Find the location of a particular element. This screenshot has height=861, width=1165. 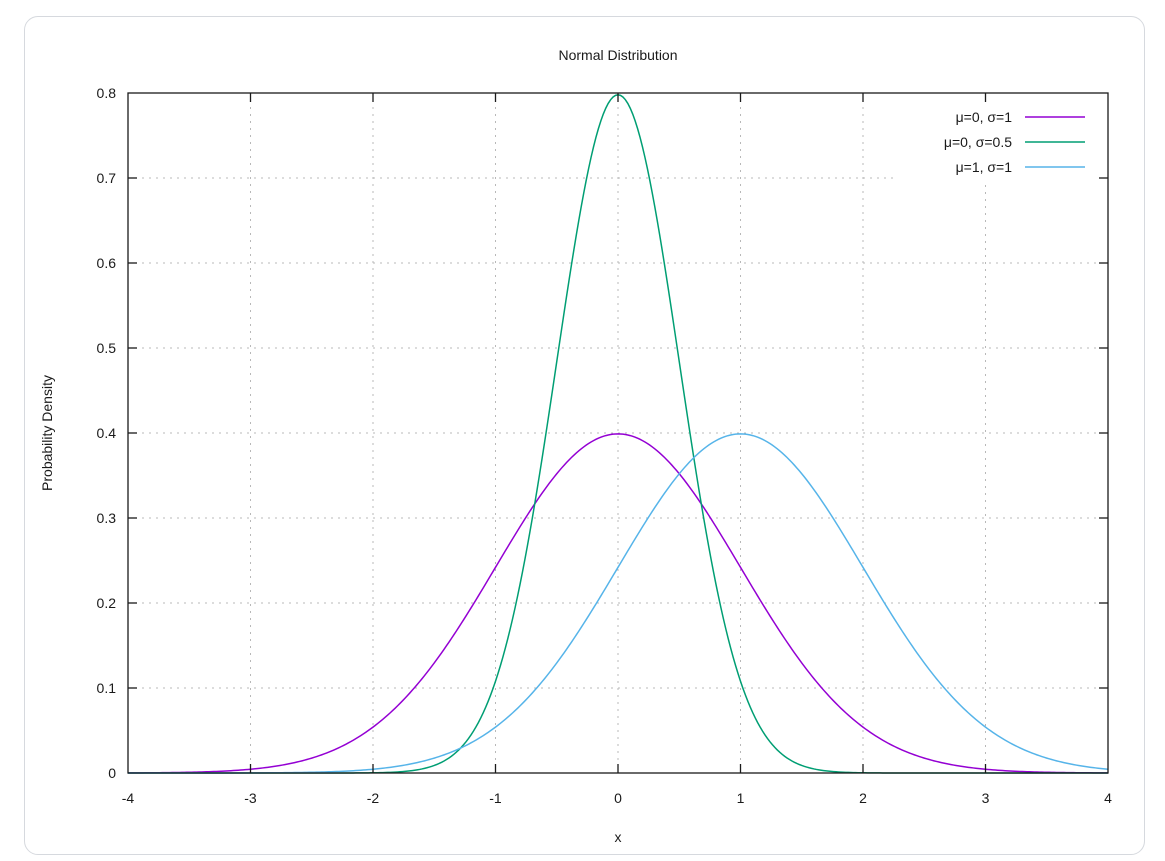

y-tick-label: 0.6 is located at coordinates (107, 263).